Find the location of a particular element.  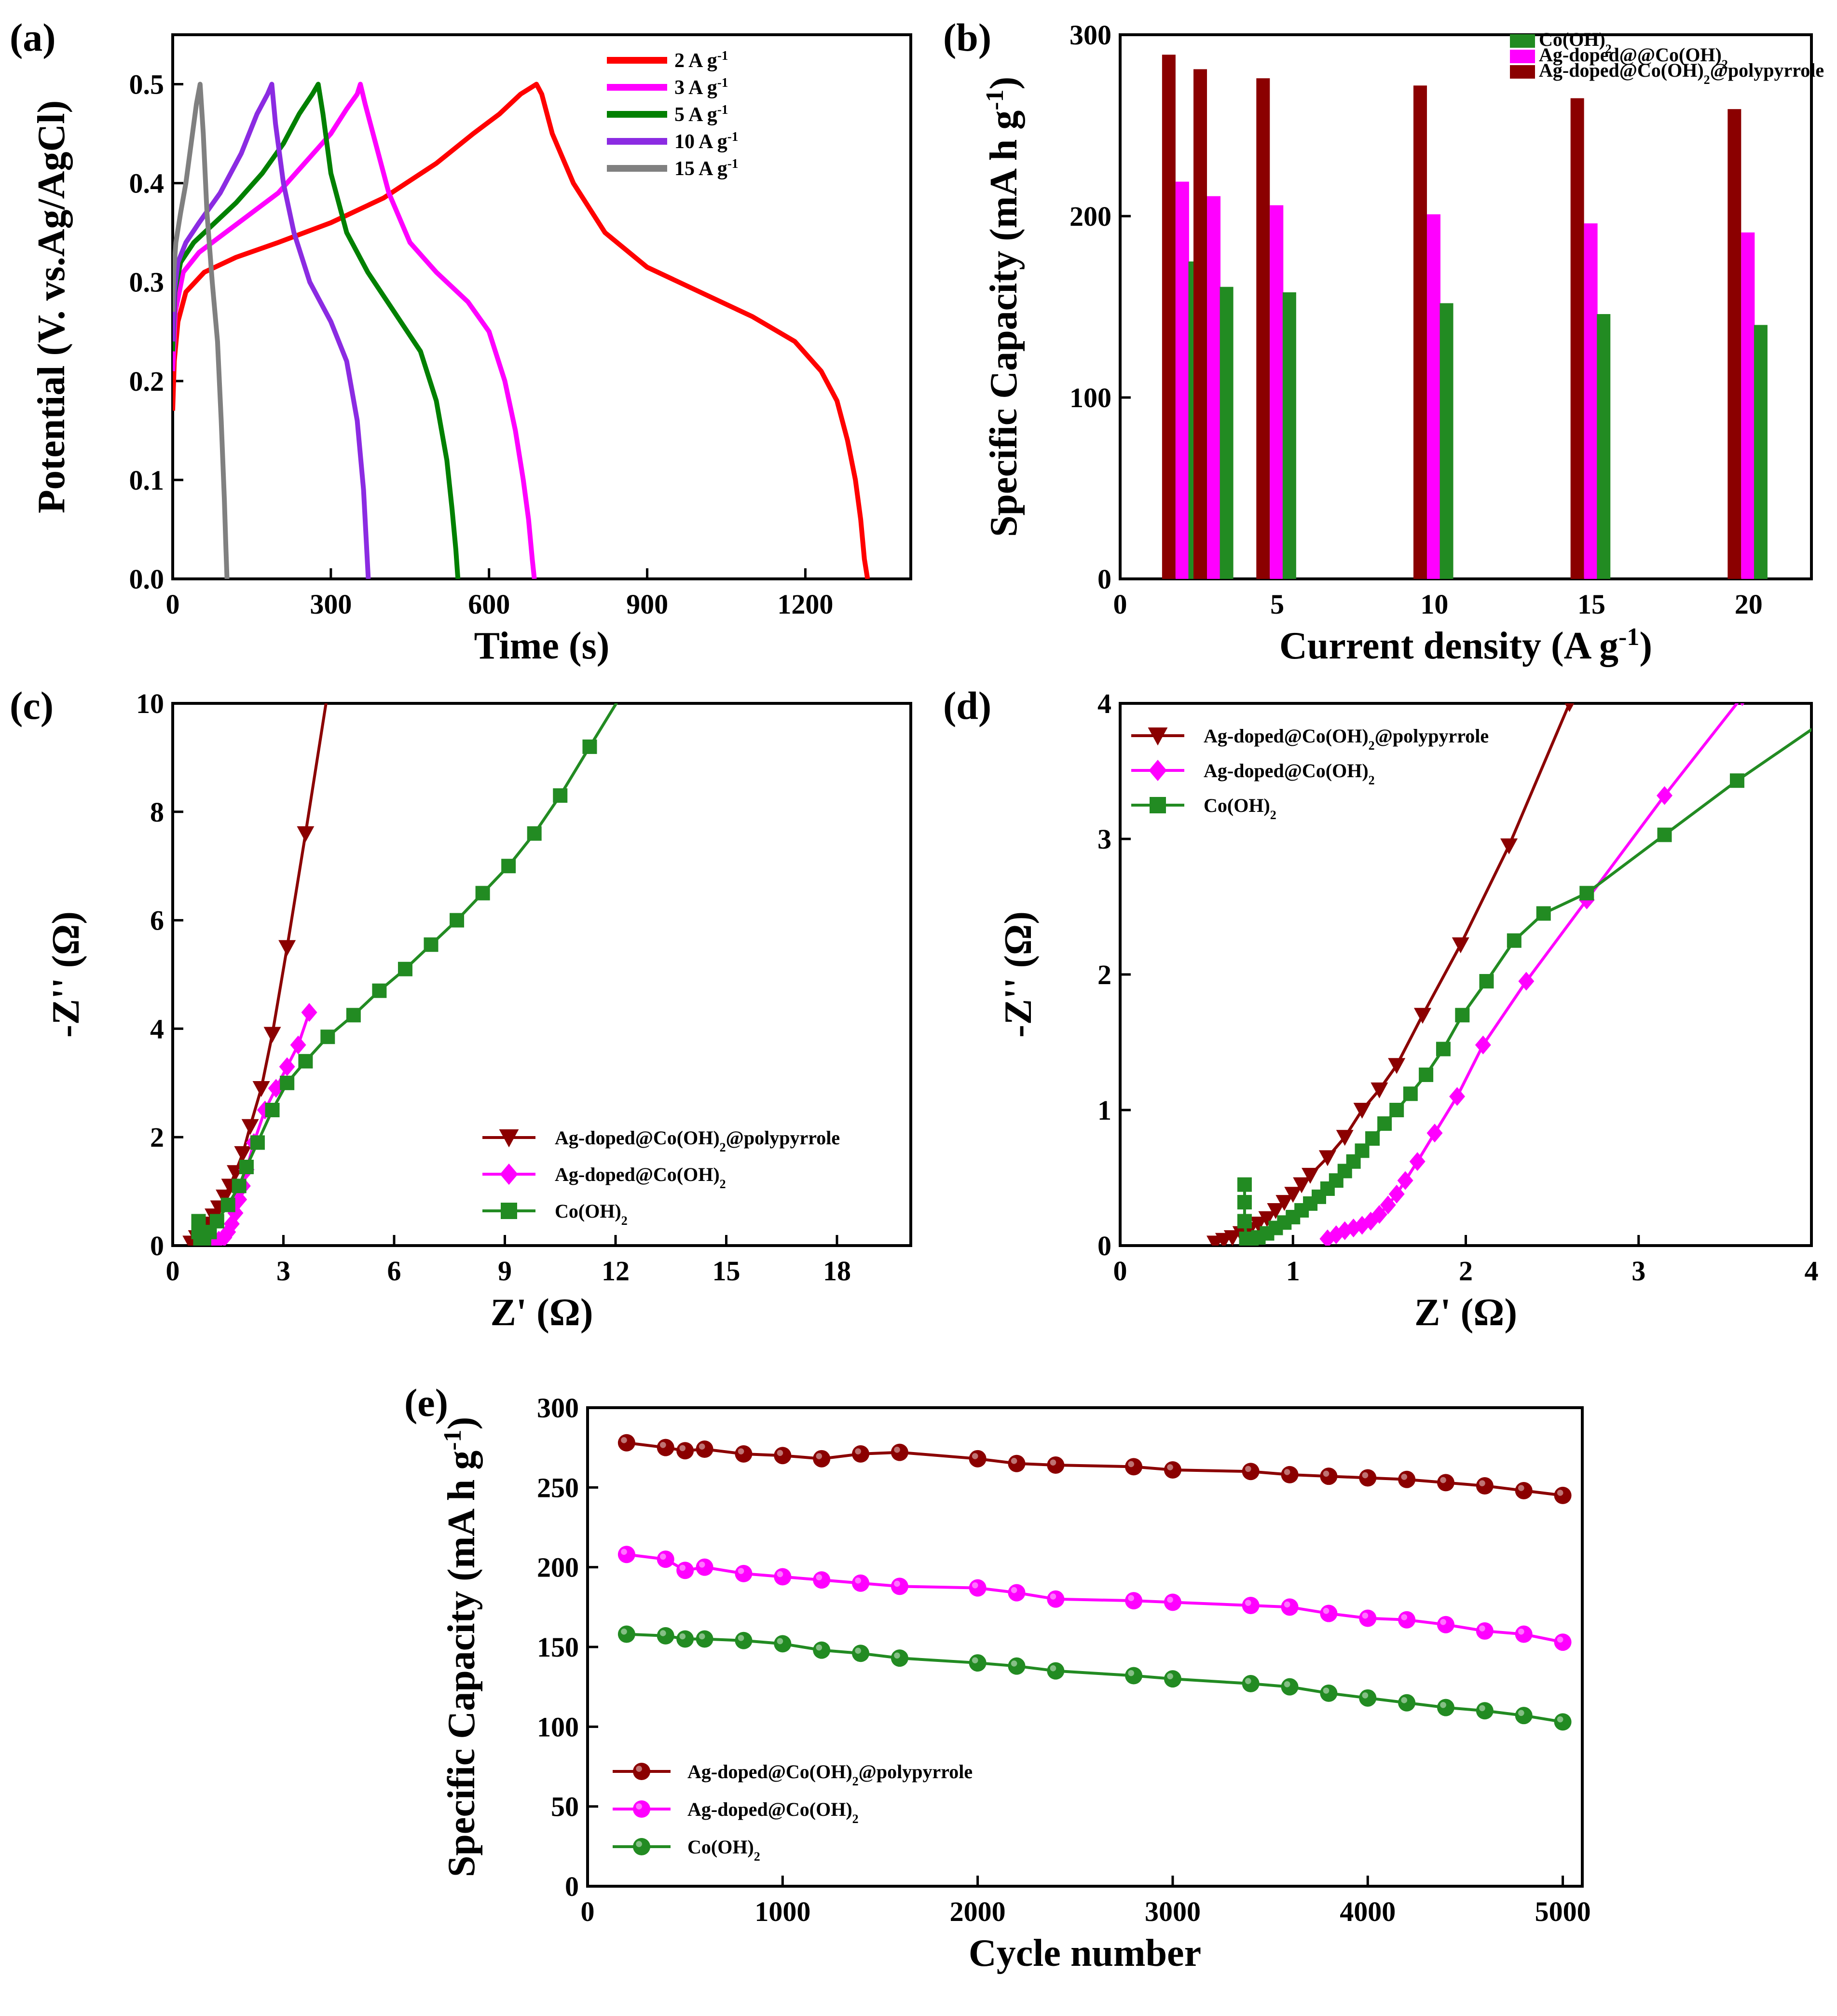

panel-label: (c) is located at coordinates (32, 705).